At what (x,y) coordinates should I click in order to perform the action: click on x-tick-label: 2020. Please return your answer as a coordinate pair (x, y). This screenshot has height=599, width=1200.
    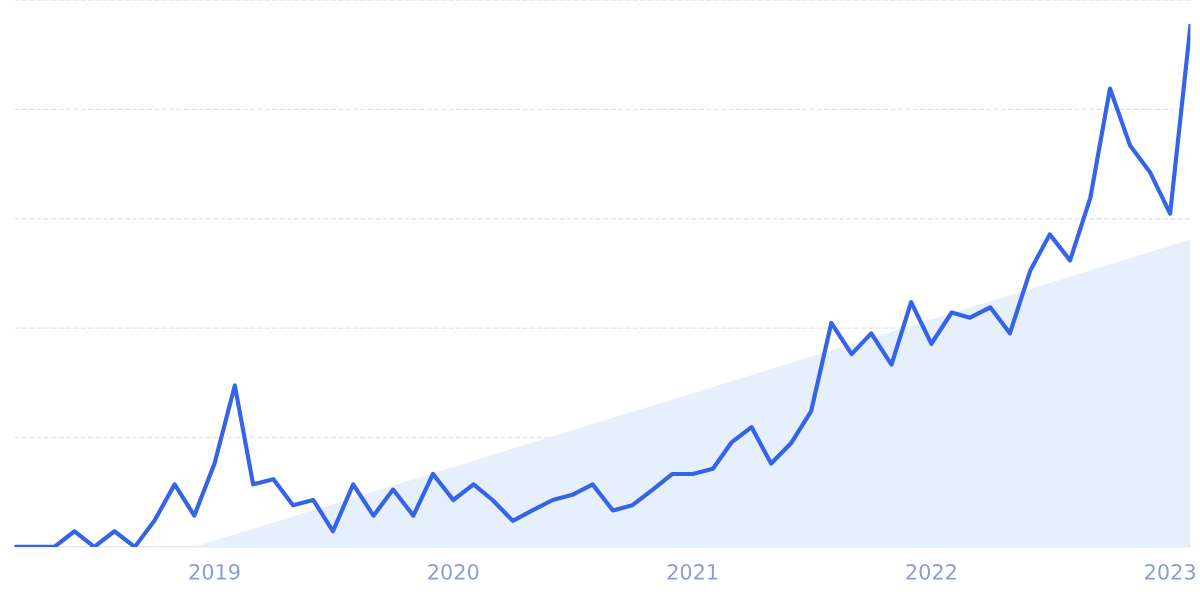
    Looking at the image, I should click on (453, 571).